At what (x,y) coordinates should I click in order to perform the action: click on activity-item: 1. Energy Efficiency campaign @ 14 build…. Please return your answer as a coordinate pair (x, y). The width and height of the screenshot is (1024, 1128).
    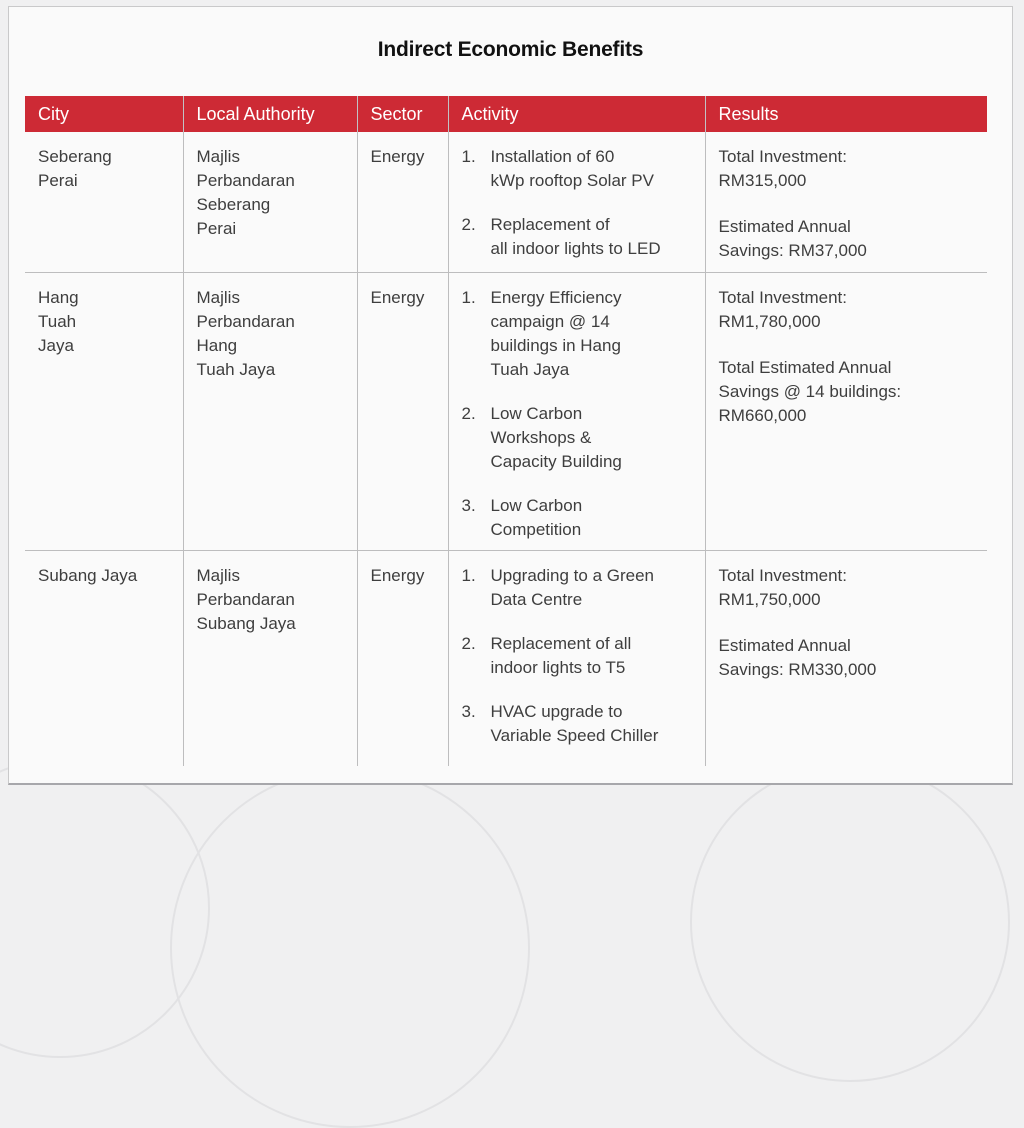
    Looking at the image, I should click on (577, 334).